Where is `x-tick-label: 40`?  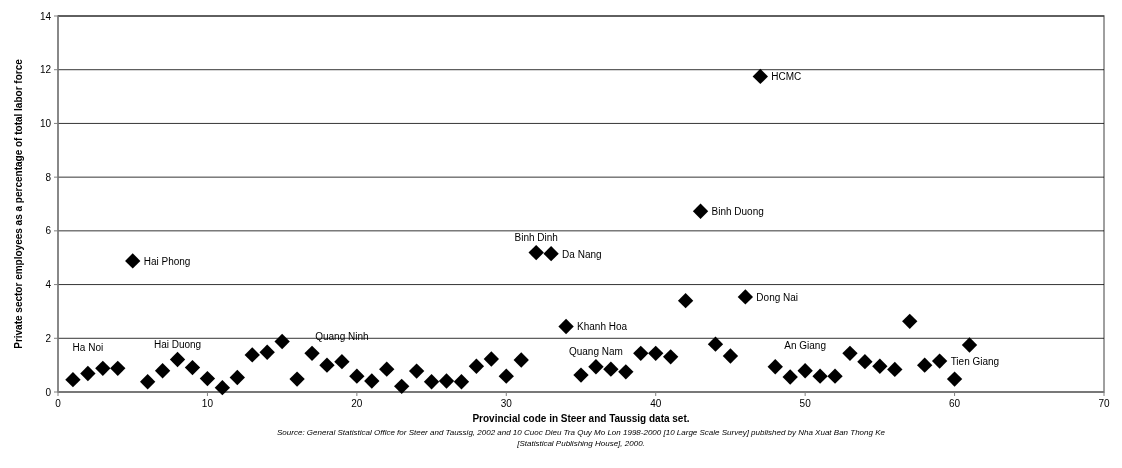 x-tick-label: 40 is located at coordinates (656, 403).